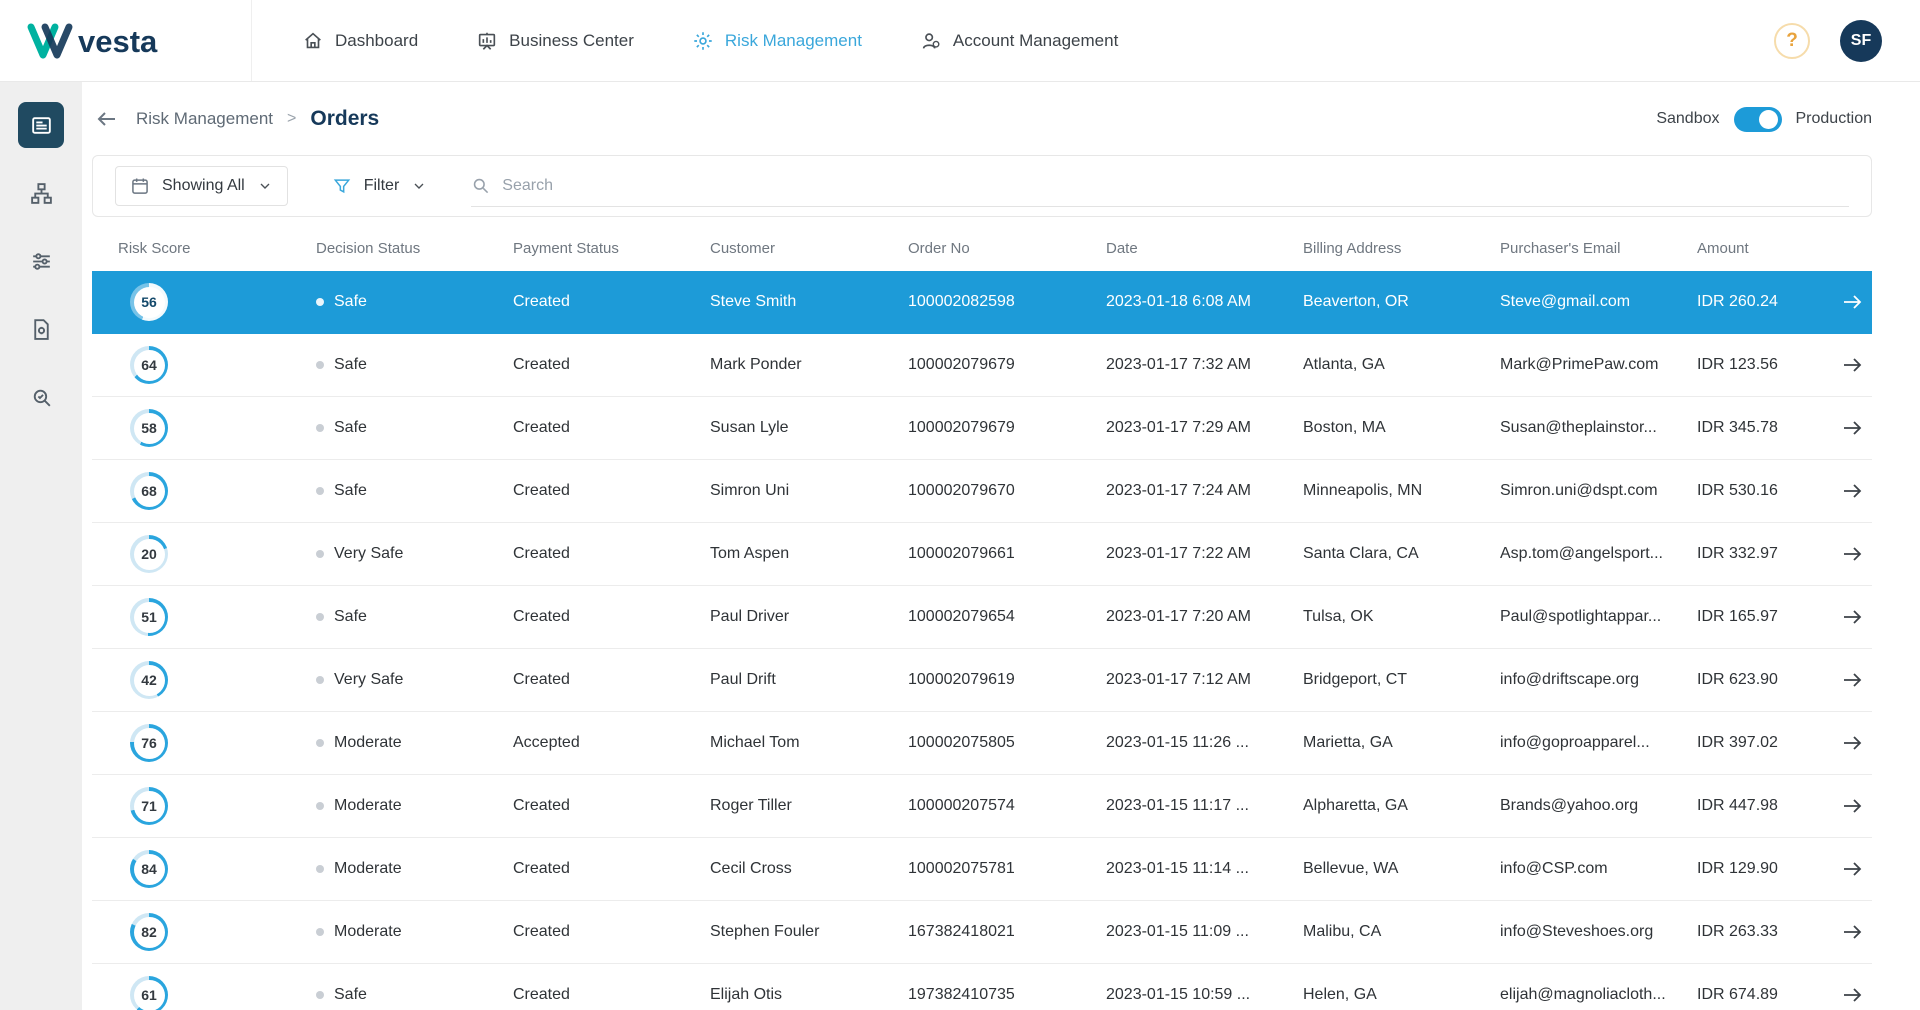  What do you see at coordinates (571, 40) in the screenshot?
I see `nav-item-label: Business Center` at bounding box center [571, 40].